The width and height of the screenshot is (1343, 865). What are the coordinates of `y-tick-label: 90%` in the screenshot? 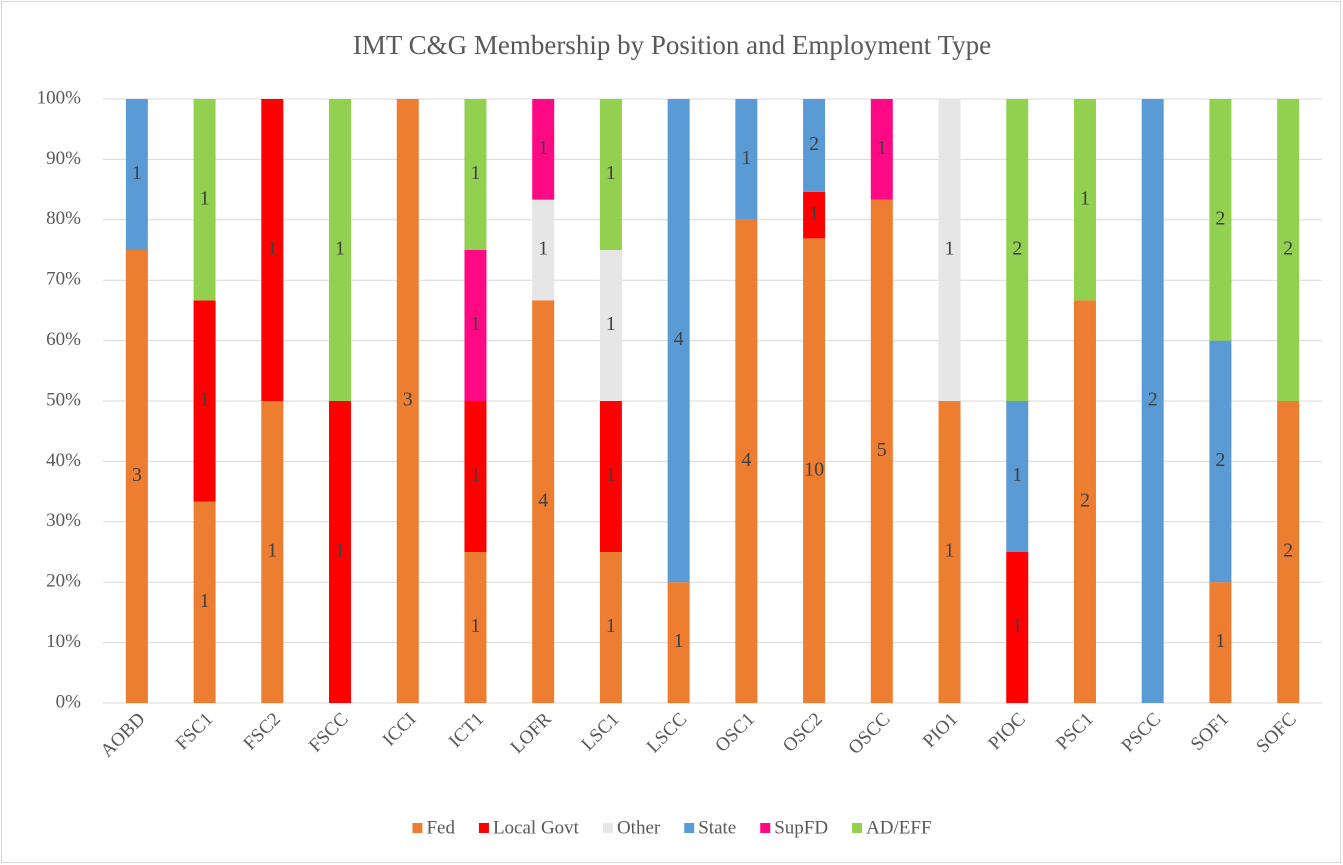 It's located at (63, 158).